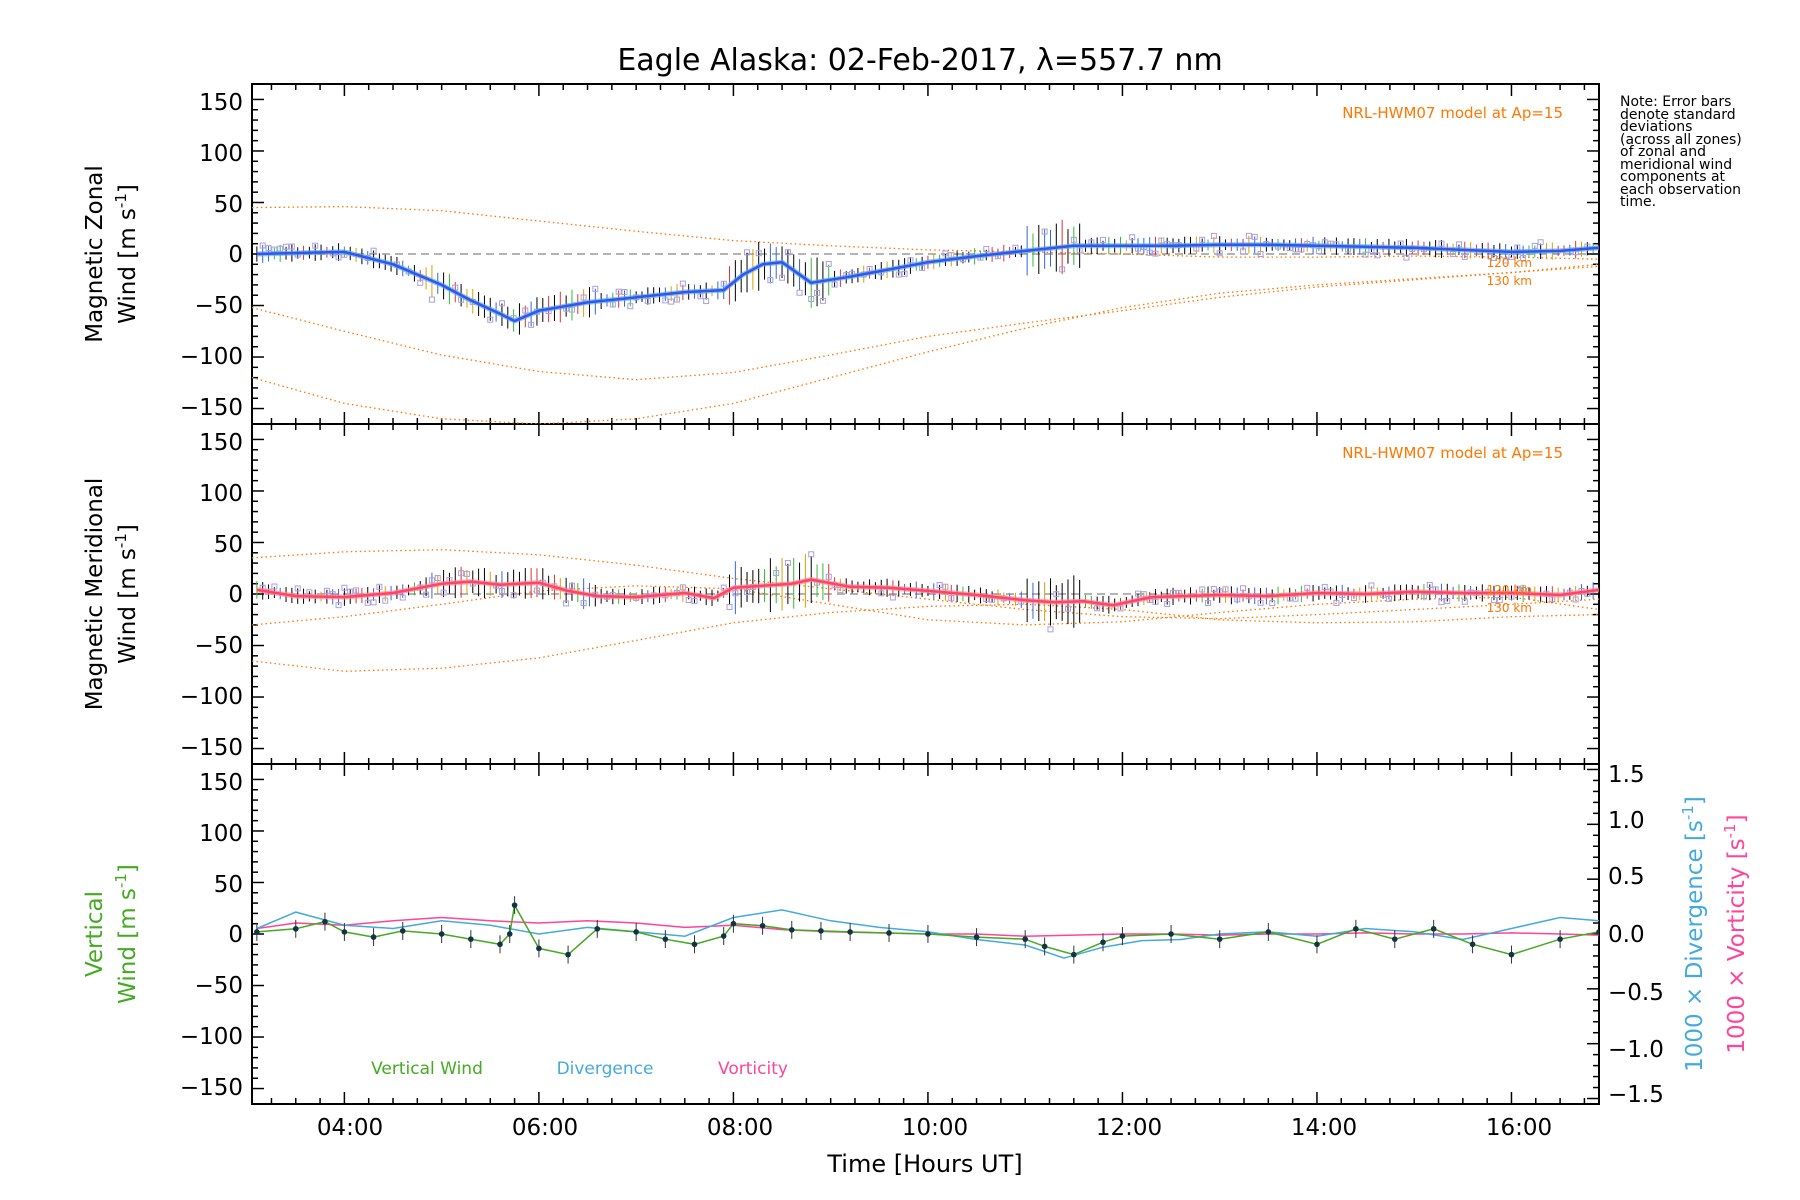 Image resolution: width=1800 pixels, height=1200 pixels. Describe the element at coordinates (1452, 453) in the screenshot. I see `meridional-model-label: NRL-HWM07 model at Ap=15` at that location.